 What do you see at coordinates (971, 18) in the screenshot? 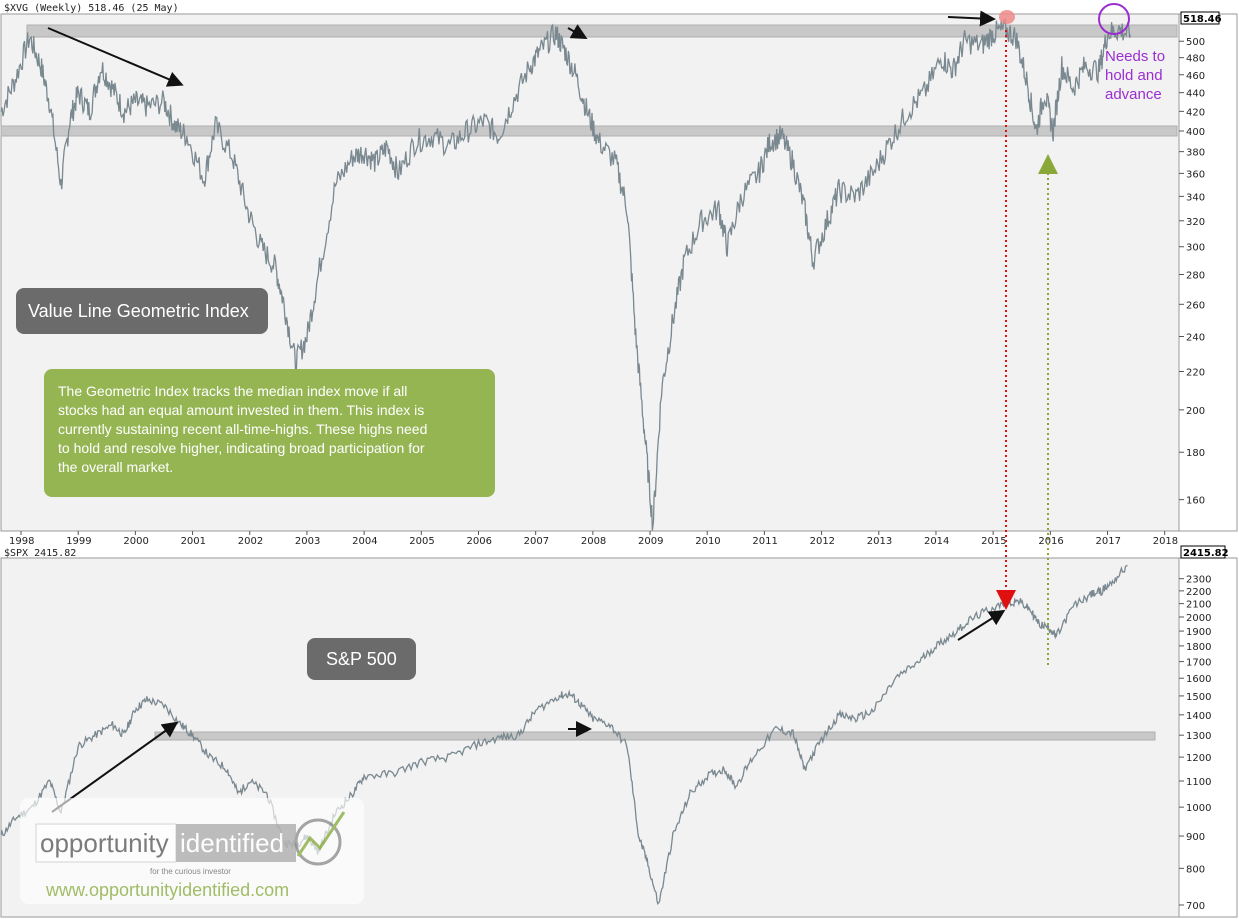
I see `xvg-arrow-2015` at bounding box center [971, 18].